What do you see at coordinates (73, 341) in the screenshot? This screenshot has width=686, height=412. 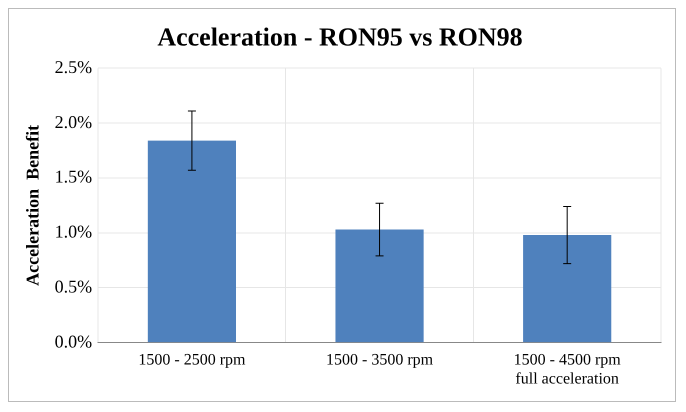 I see `y-tick-label: 0.0%` at bounding box center [73, 341].